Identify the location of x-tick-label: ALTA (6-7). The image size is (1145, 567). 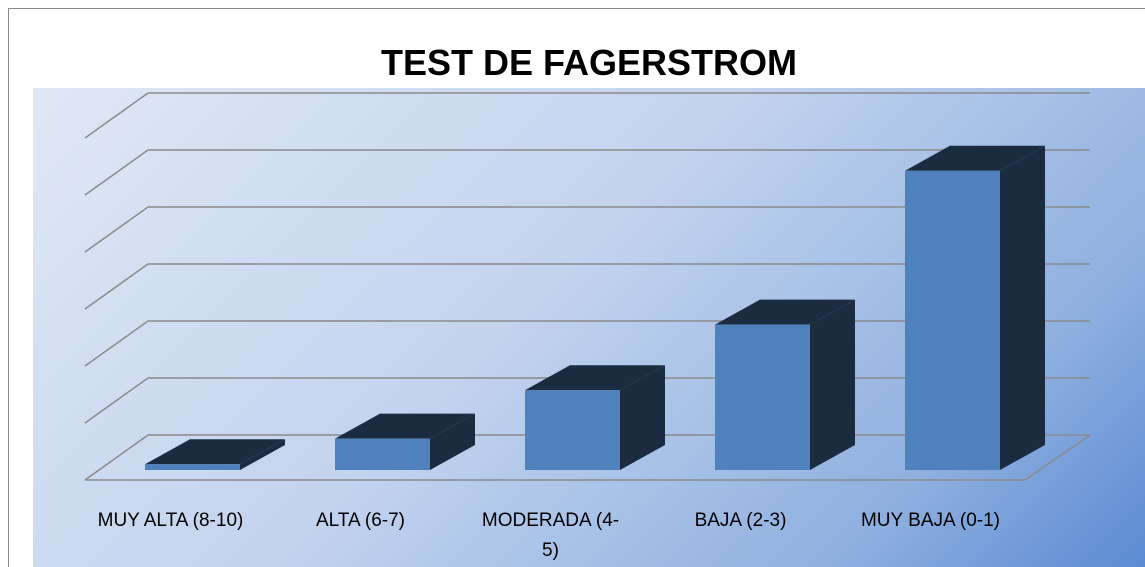
(360, 520).